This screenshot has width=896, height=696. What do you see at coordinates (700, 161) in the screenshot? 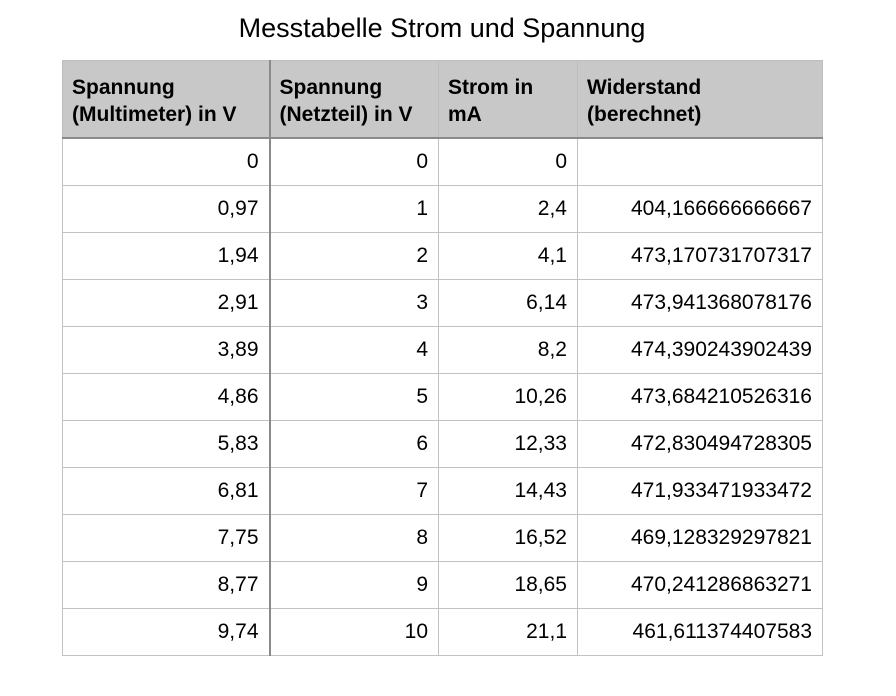
I see `cell-resistance` at bounding box center [700, 161].